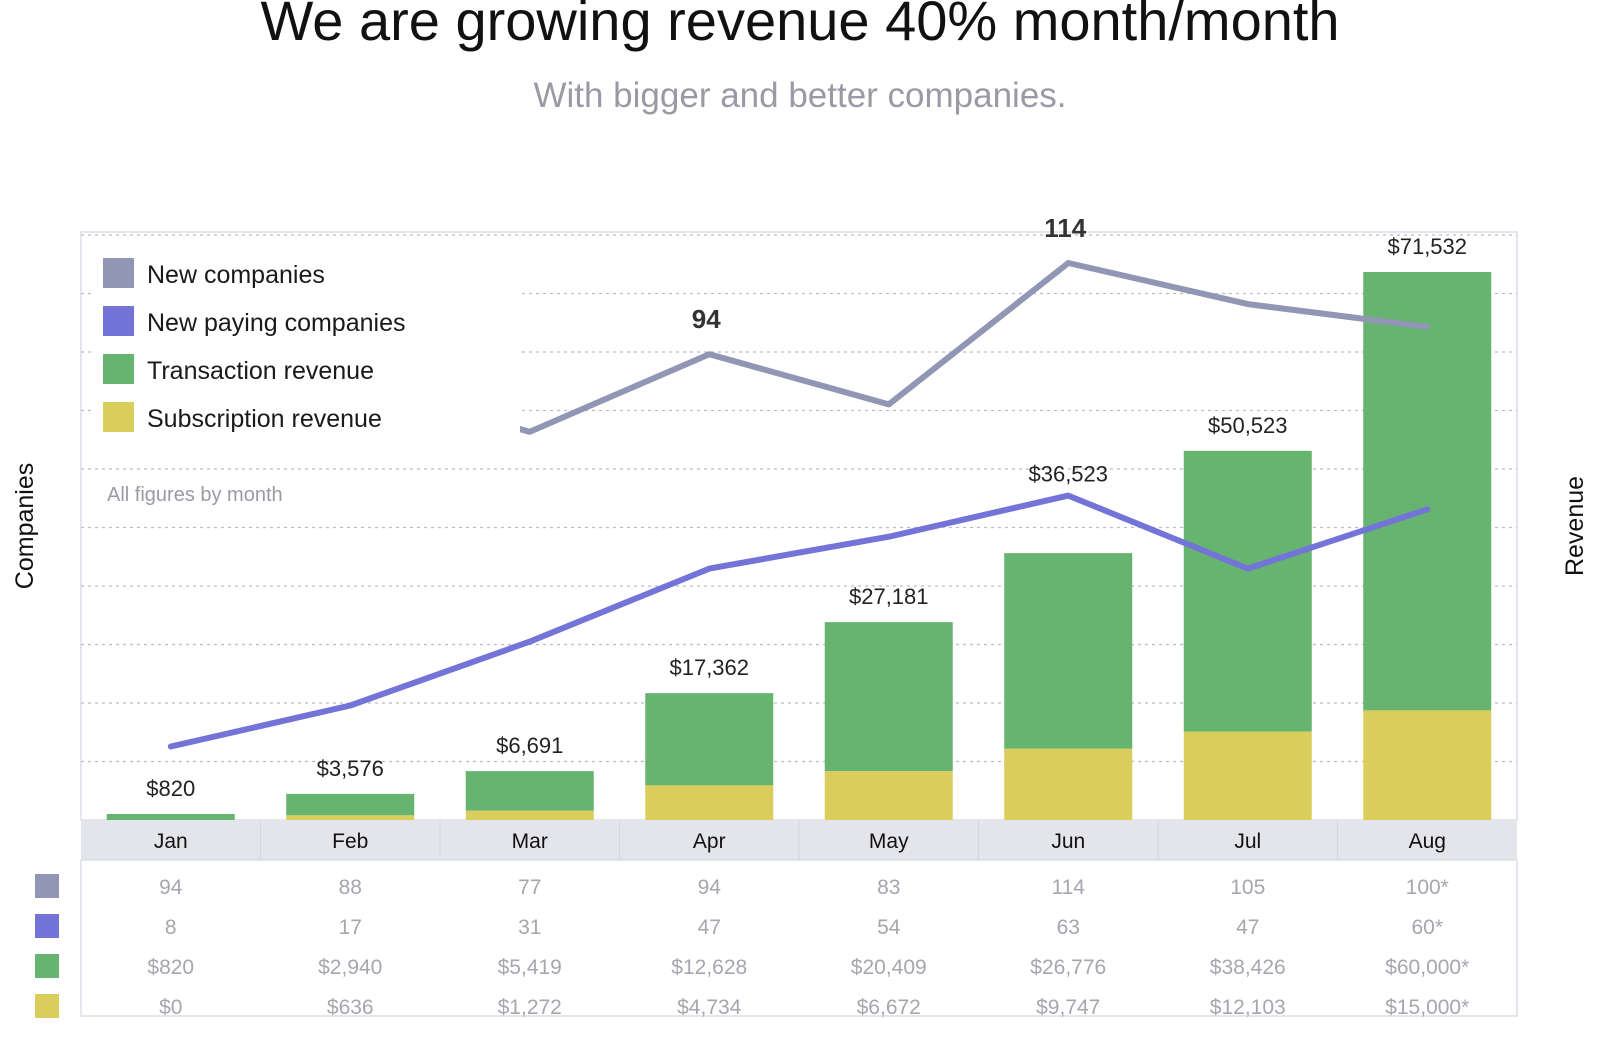 Image resolution: width=1600 pixels, height=1048 pixels. I want to click on bar-total-label: $17,362, so click(709, 667).